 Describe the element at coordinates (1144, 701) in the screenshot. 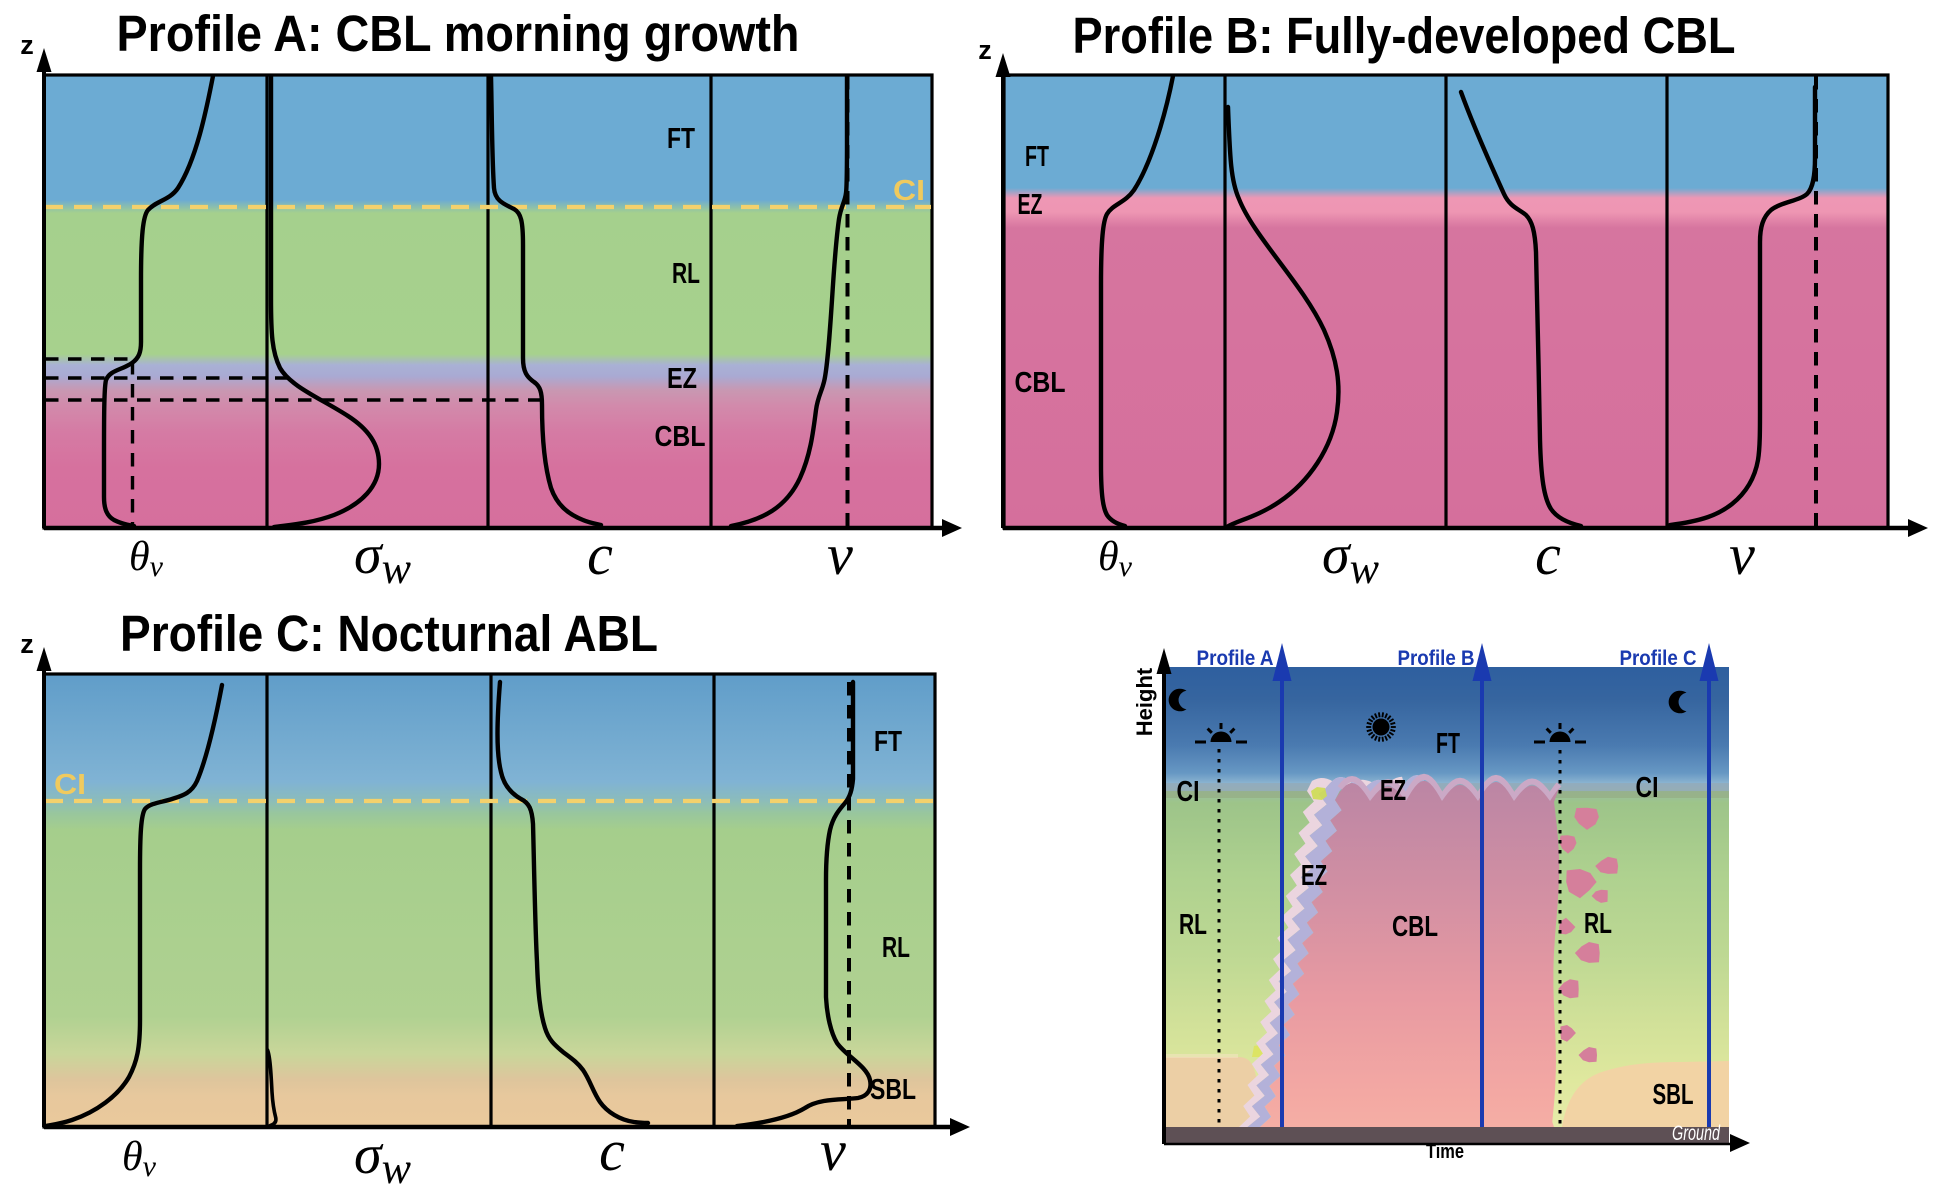

I see `svg-text: Height` at that location.